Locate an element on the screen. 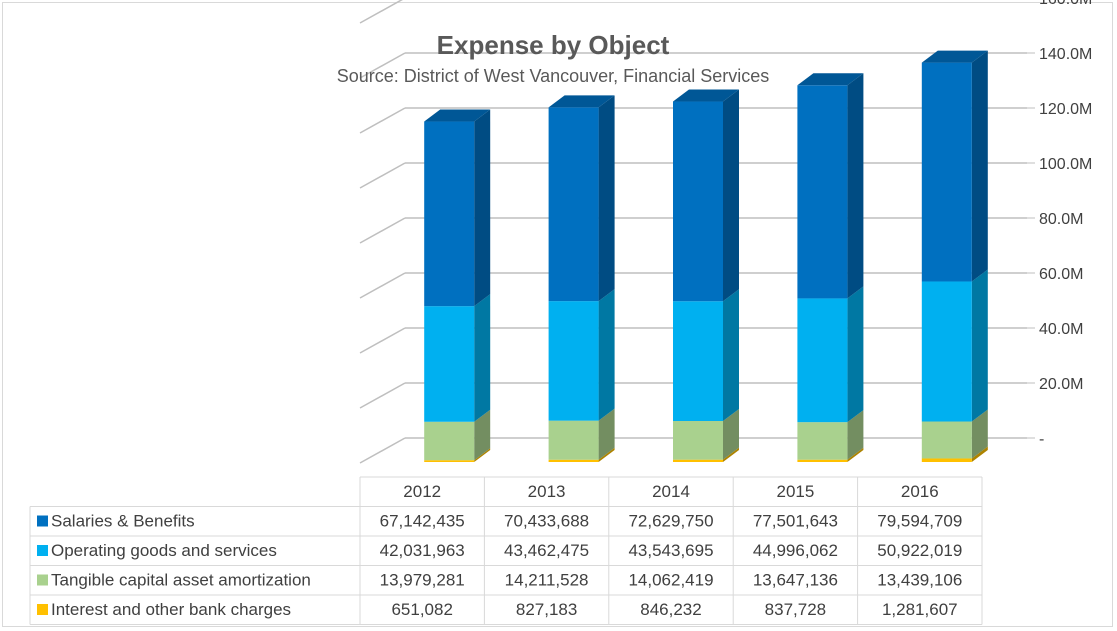 The width and height of the screenshot is (1117, 631). y-tick-label: 160.0M is located at coordinates (1065, 4).